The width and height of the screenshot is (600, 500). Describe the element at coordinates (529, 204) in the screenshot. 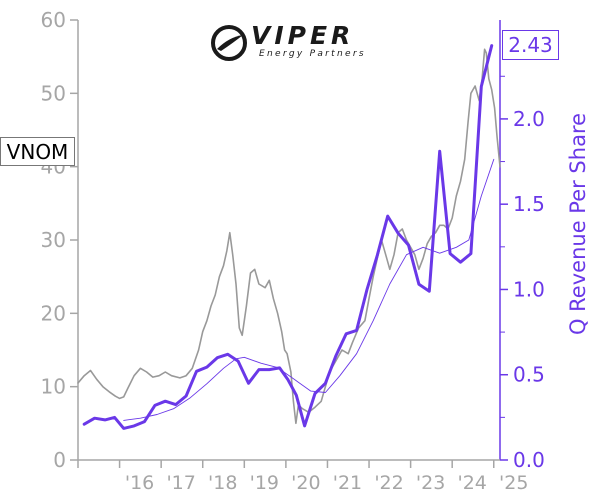

I see `right-tick-label: 1.5` at that location.